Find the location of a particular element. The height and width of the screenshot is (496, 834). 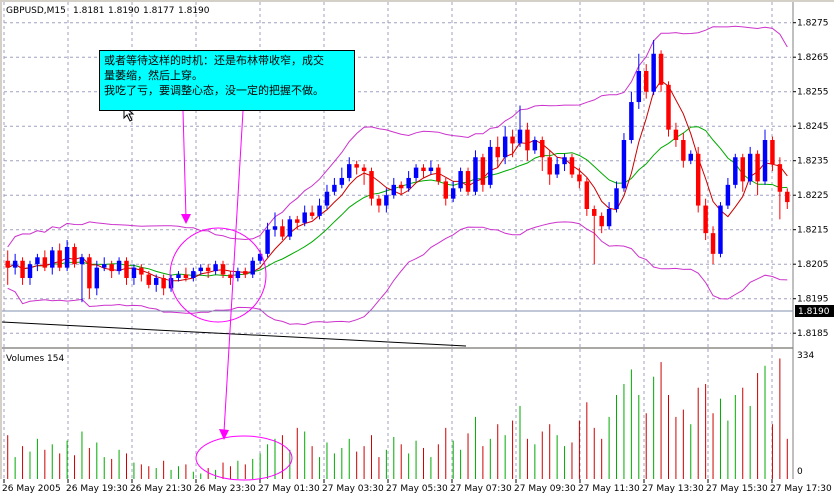

x-tick-label: 27 May 11:30 is located at coordinates (609, 489).